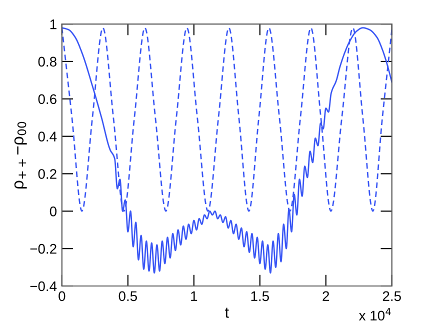 Image resolution: width=433 pixels, height=325 pixels. I want to click on x-tick-label: 2.5, so click(391, 296).